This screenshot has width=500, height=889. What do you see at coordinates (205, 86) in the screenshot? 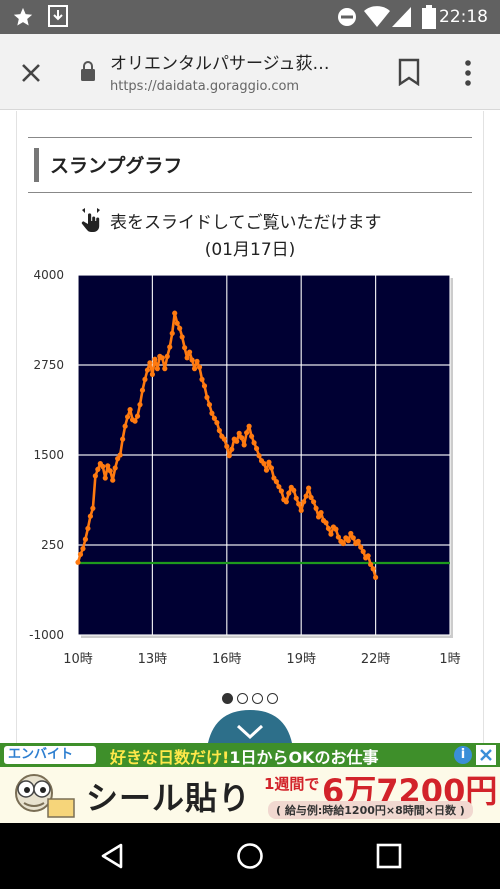
I see `page-url: https://daidata.goraggio.com` at bounding box center [205, 86].